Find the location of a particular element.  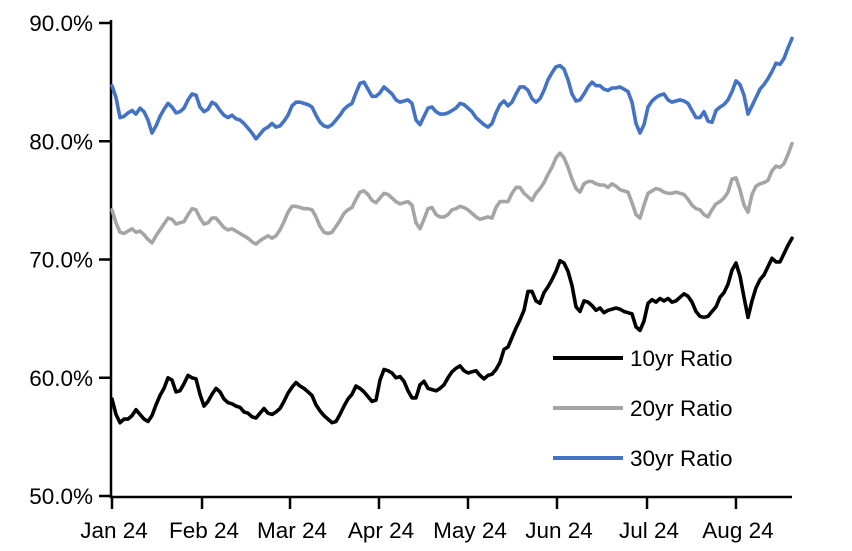

x-axis-tick-label: Jul 24 is located at coordinates (649, 530).